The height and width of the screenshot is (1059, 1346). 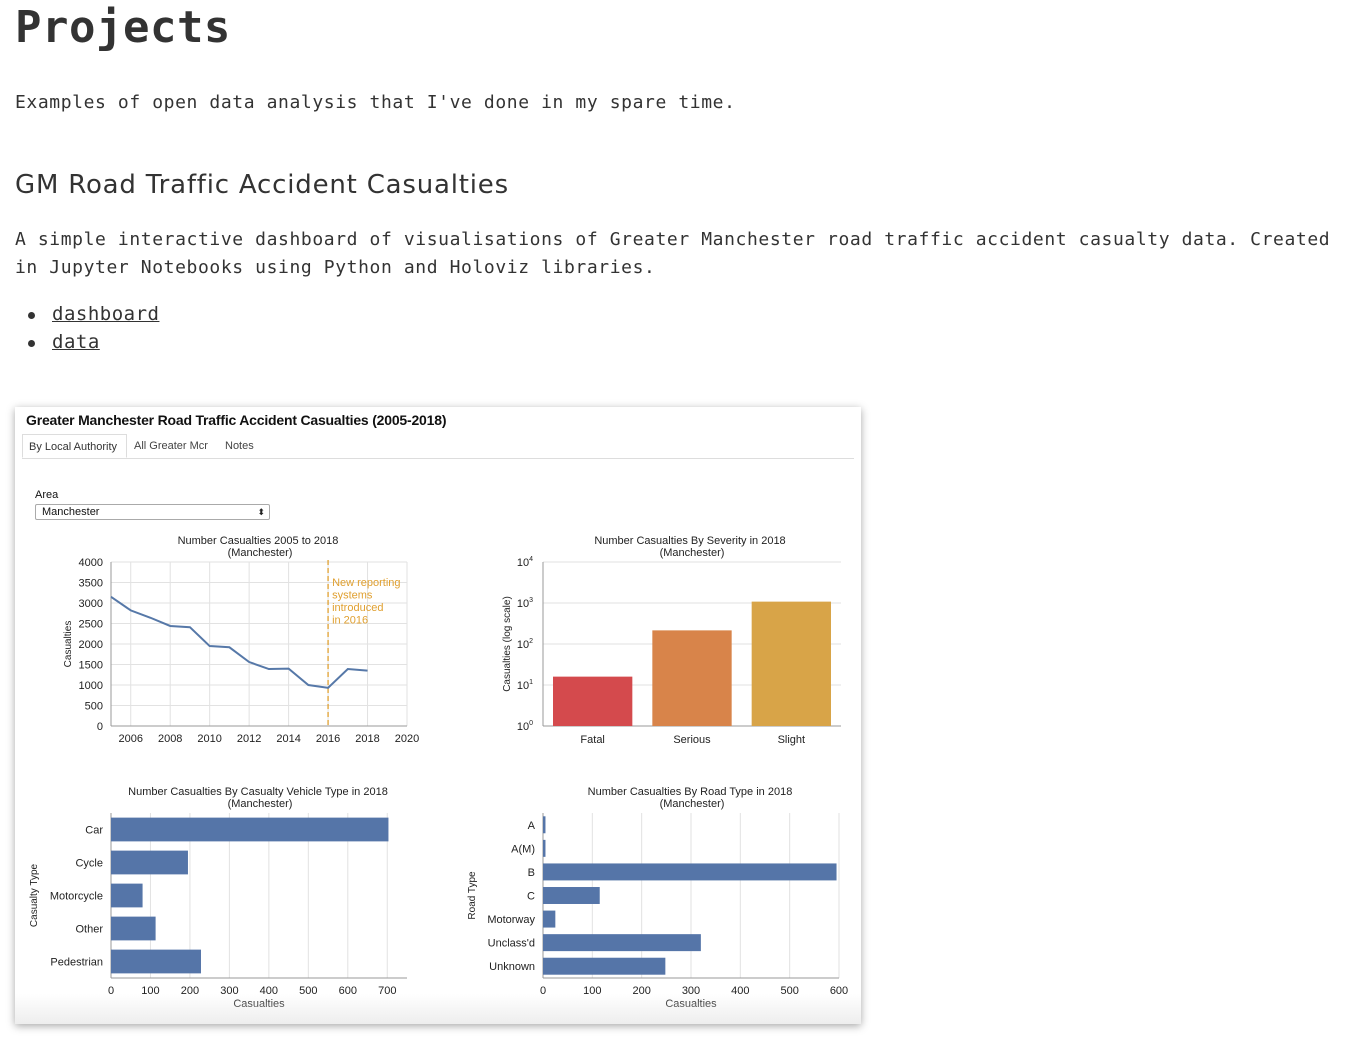 What do you see at coordinates (258, 541) in the screenshot?
I see `chart-title: Number Casualties 2005 to 2018` at bounding box center [258, 541].